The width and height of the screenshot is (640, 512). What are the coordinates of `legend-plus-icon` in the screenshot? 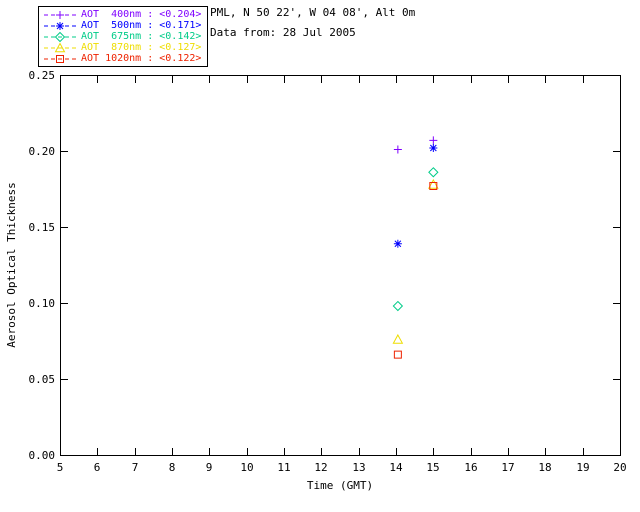 It's located at (60, 14).